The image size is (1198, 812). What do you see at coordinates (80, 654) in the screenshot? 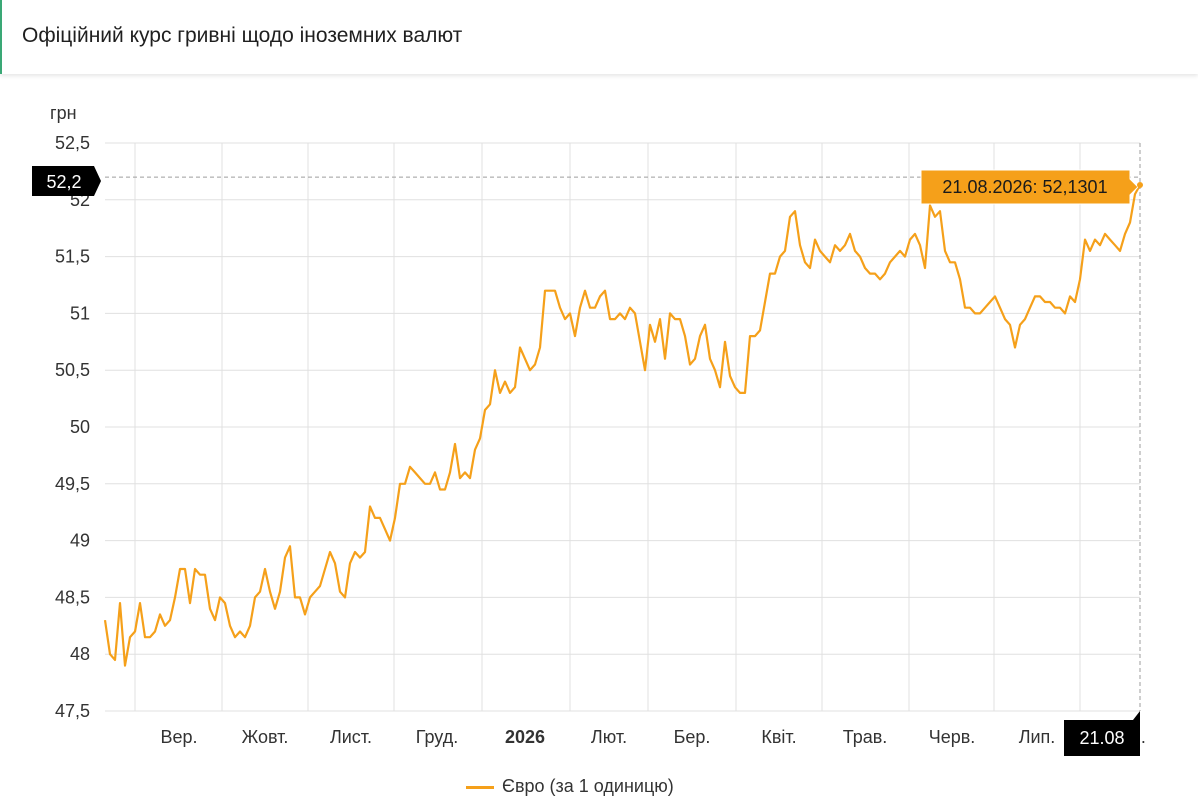
I see `y-tick-label: 48` at bounding box center [80, 654].